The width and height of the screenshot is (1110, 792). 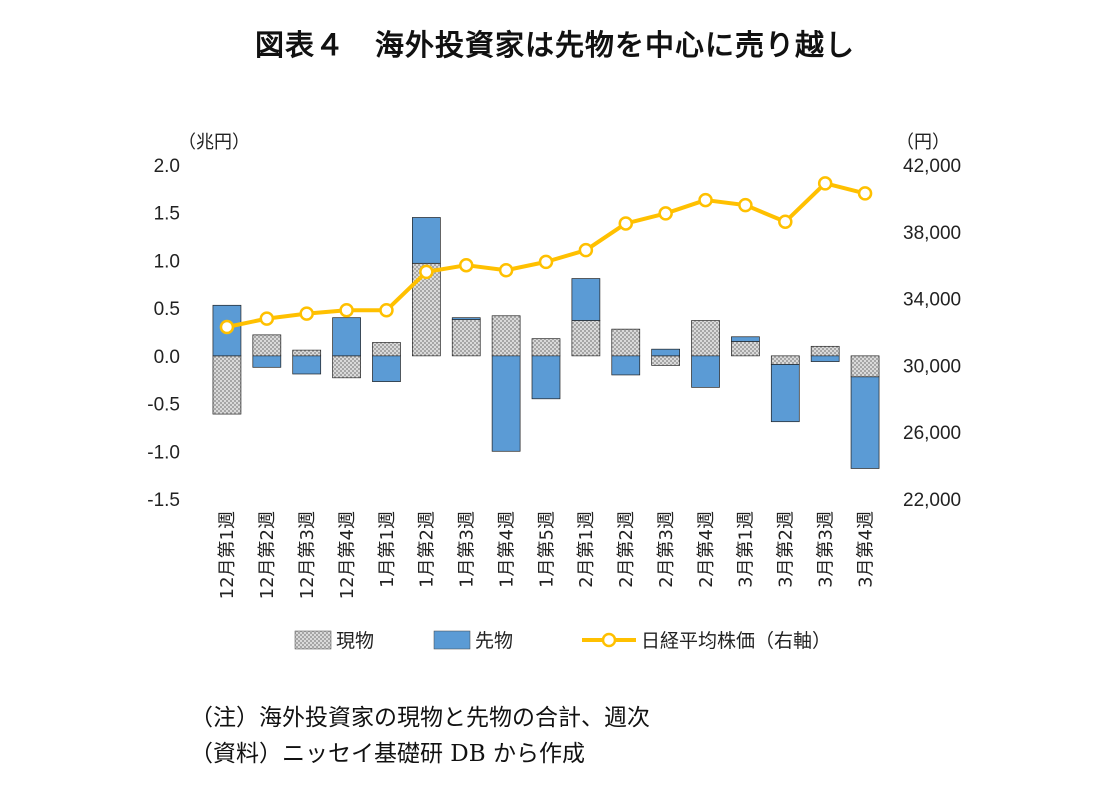 What do you see at coordinates (494, 641) in the screenshot?
I see `legend-label-futures: 先物` at bounding box center [494, 641].